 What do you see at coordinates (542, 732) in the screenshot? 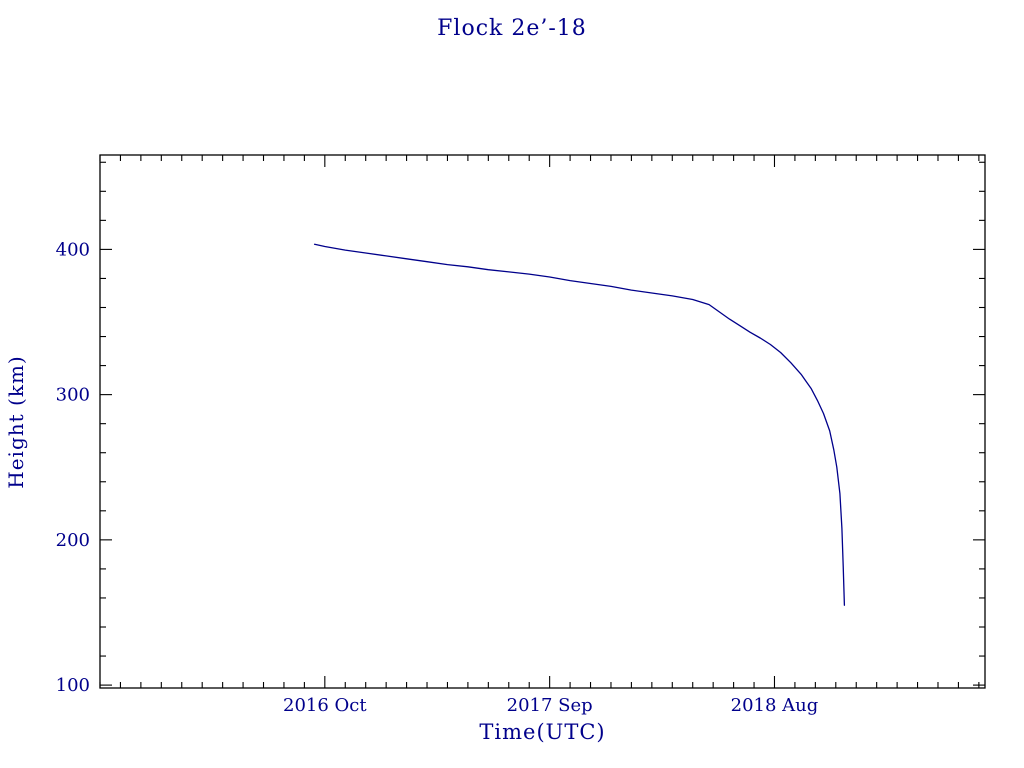
I see `x-axis-title: Time(UTC)` at bounding box center [542, 732].